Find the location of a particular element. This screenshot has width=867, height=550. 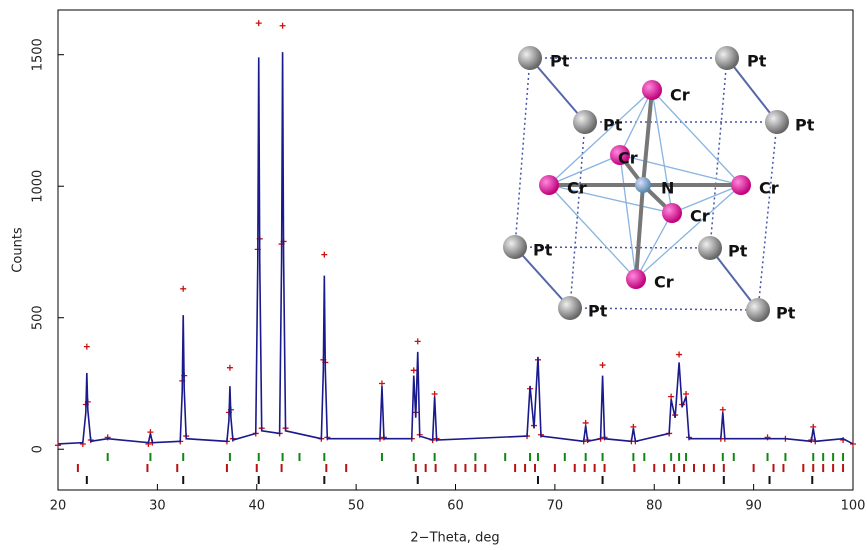

x-tick-label: 40 is located at coordinates (256, 506).